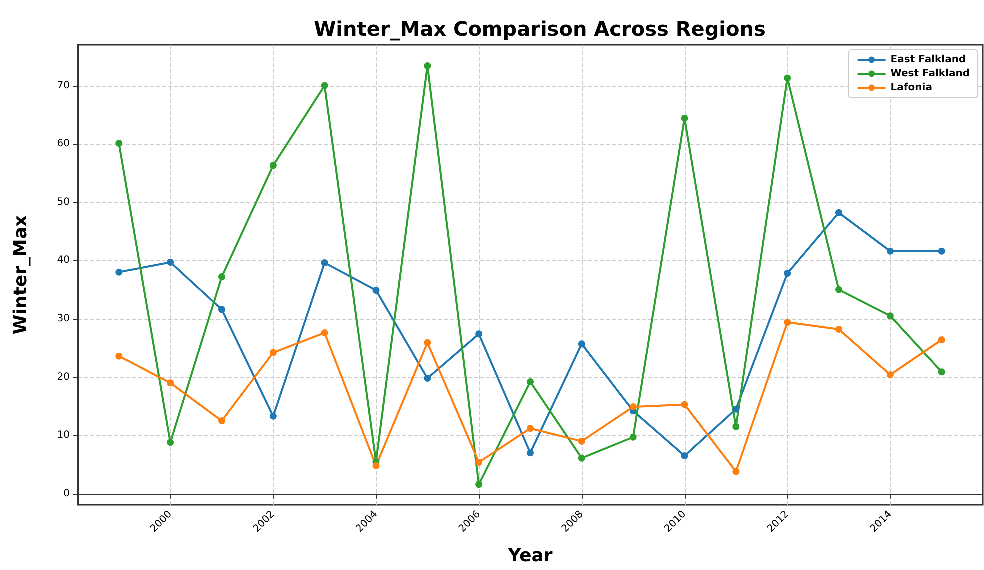 Image resolution: width=984 pixels, height=570 pixels. Describe the element at coordinates (63, 377) in the screenshot. I see `y-tick-label: 20` at that location.